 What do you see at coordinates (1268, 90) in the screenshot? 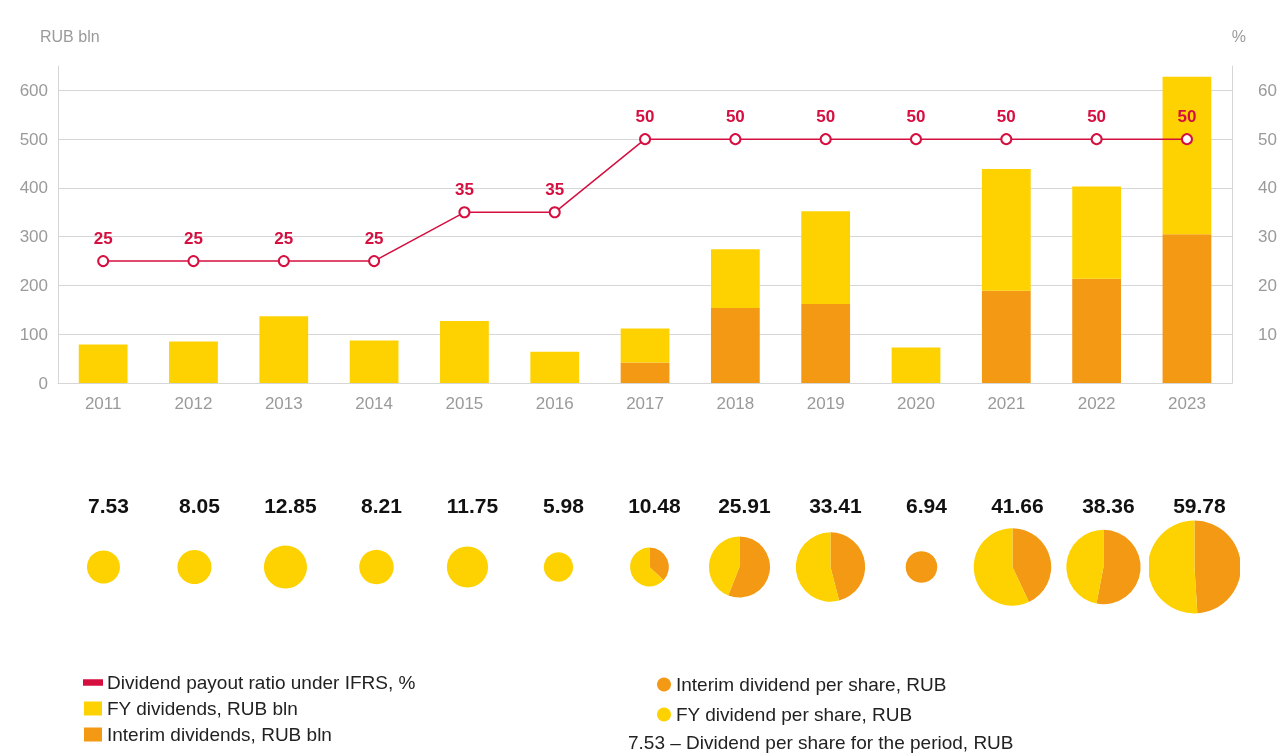
I see `y2-tick-label: 60` at bounding box center [1268, 90].